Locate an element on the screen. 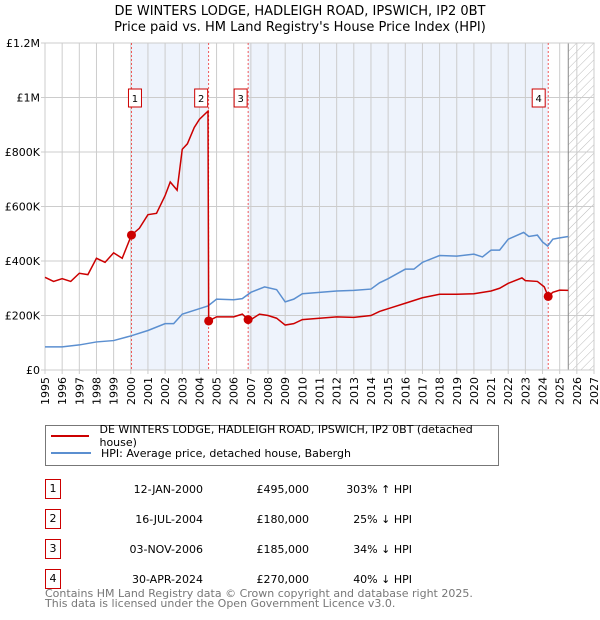 This screenshot has height=620, width=600. x-tick-label: 2011 is located at coordinates (320, 391).